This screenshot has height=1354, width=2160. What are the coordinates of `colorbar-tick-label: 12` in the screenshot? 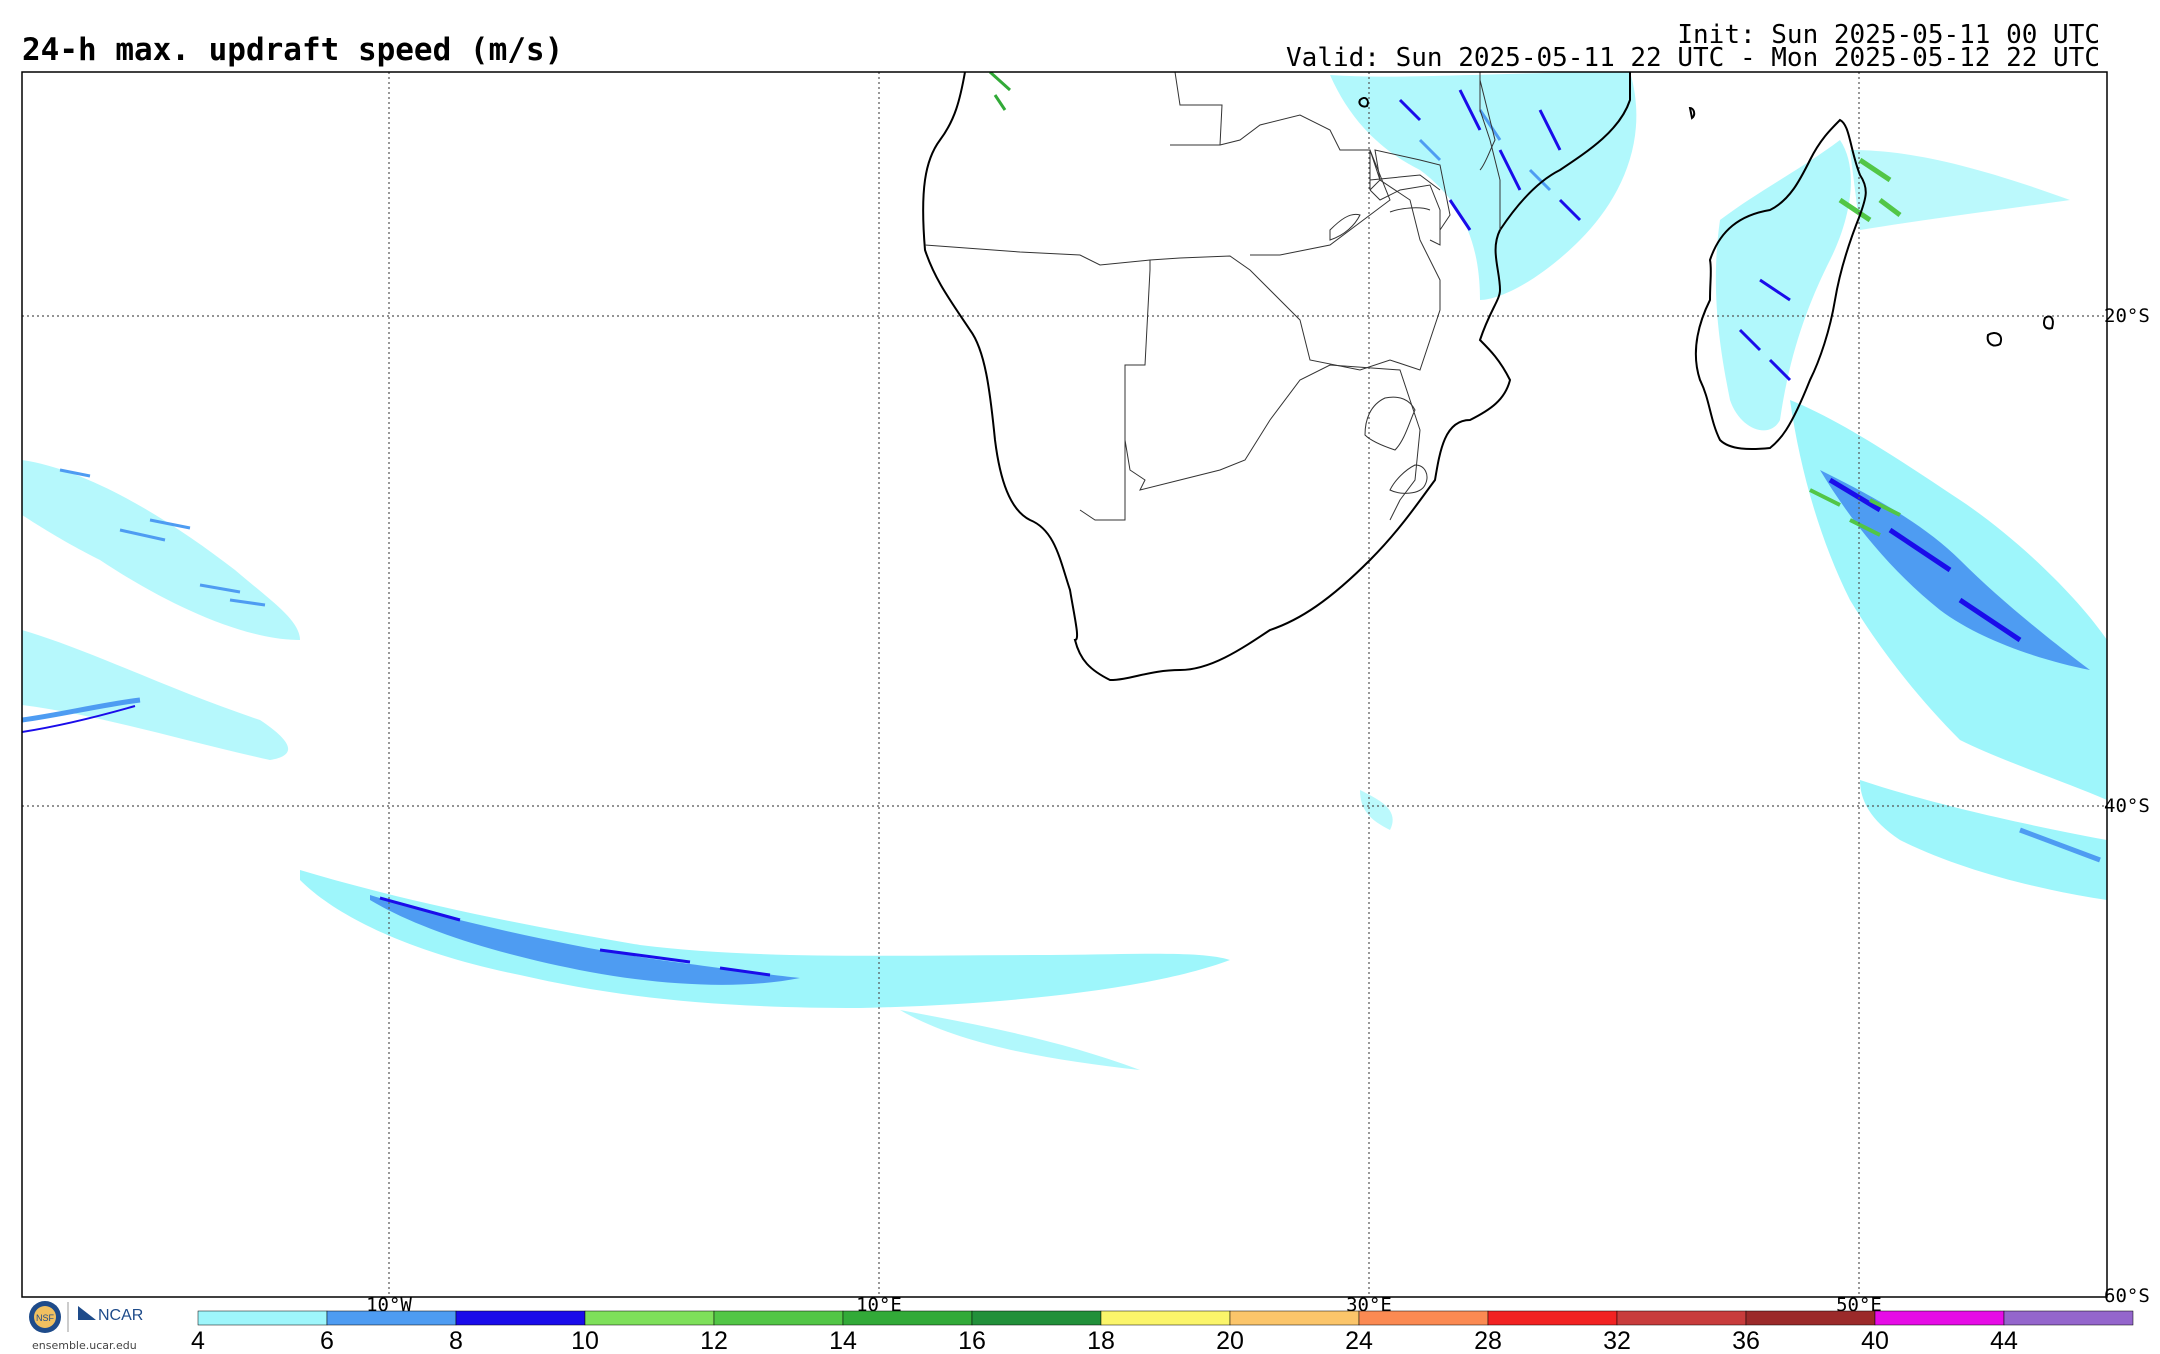 It's located at (714, 1340).